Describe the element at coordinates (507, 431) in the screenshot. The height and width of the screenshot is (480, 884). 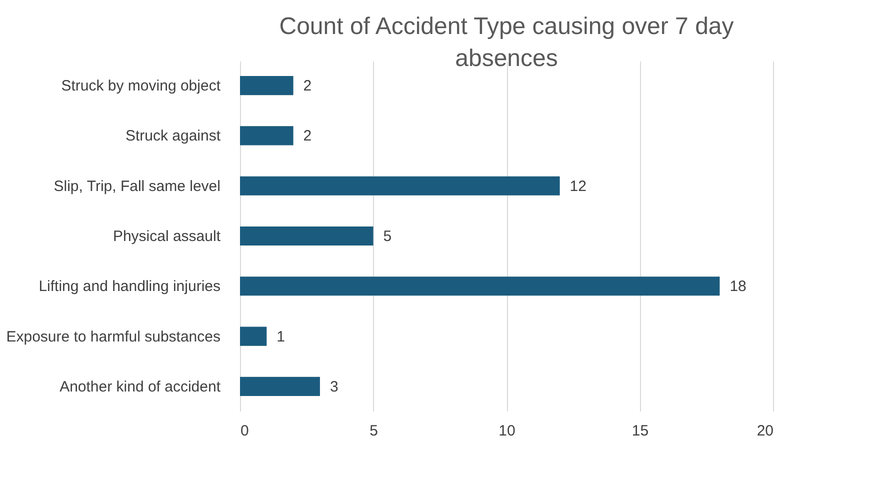
I see `x-tick-label: 10` at that location.